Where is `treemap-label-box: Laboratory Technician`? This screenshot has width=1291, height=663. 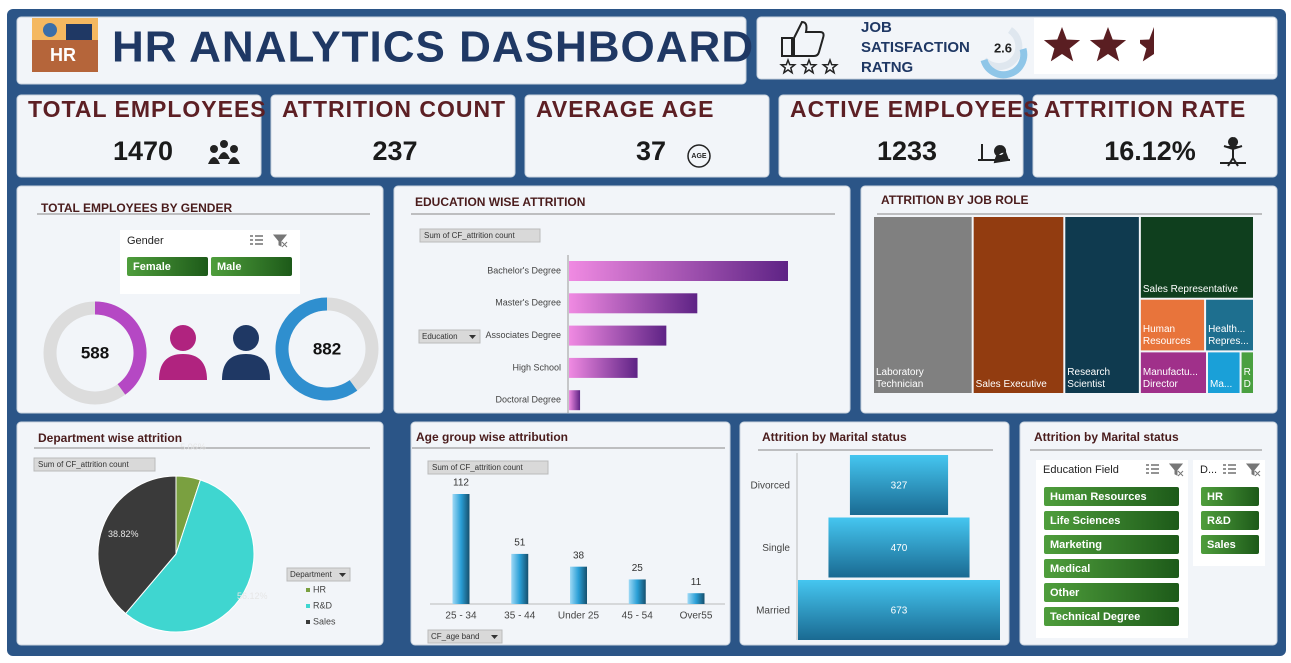
treemap-label-box: Laboratory Technician is located at coordinates (900, 378).